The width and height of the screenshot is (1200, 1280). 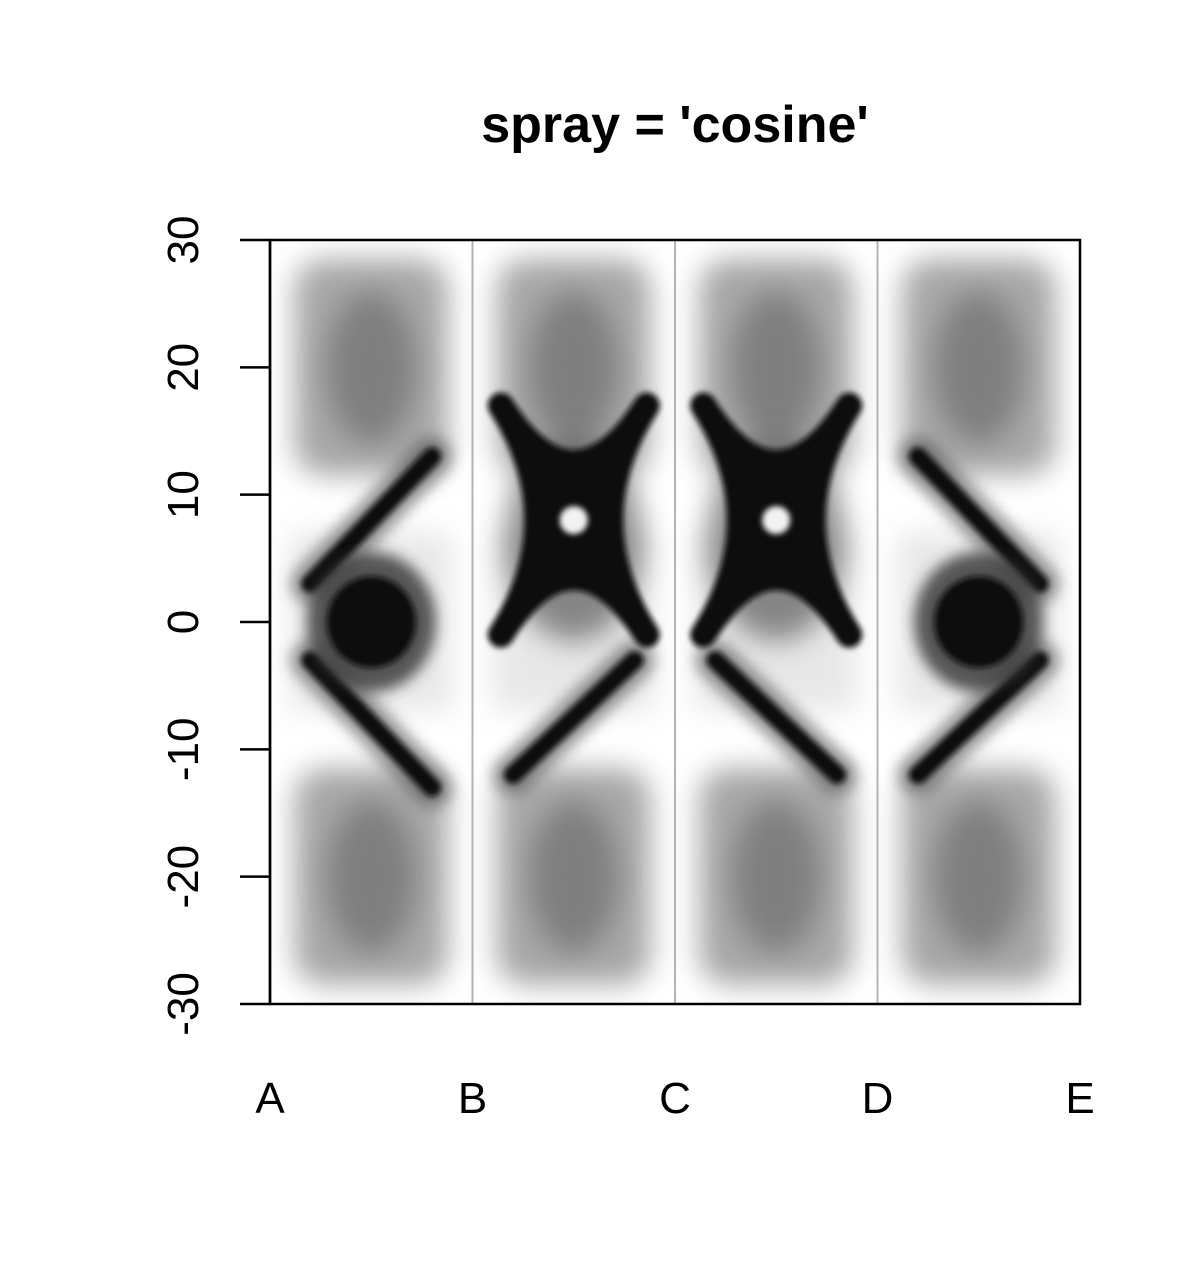 I want to click on y-tick-label-0: 0, so click(x=183, y=622).